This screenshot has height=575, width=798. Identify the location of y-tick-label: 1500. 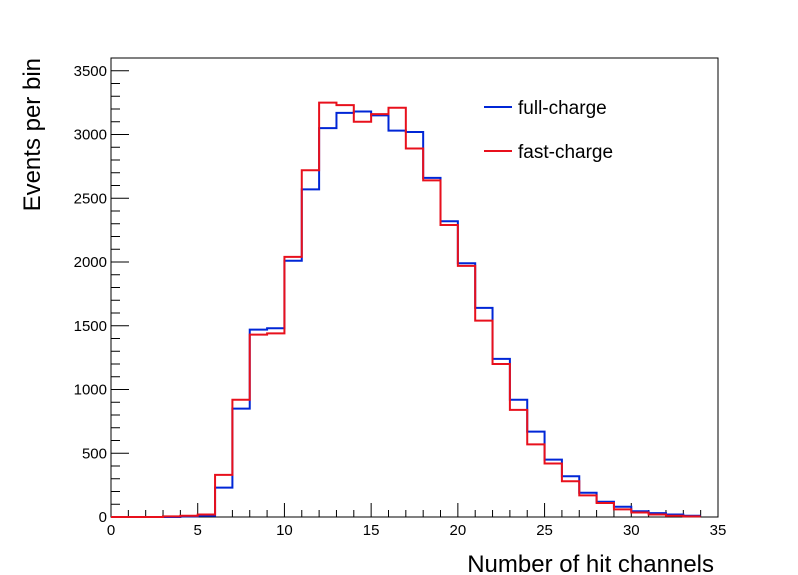
(90, 326).